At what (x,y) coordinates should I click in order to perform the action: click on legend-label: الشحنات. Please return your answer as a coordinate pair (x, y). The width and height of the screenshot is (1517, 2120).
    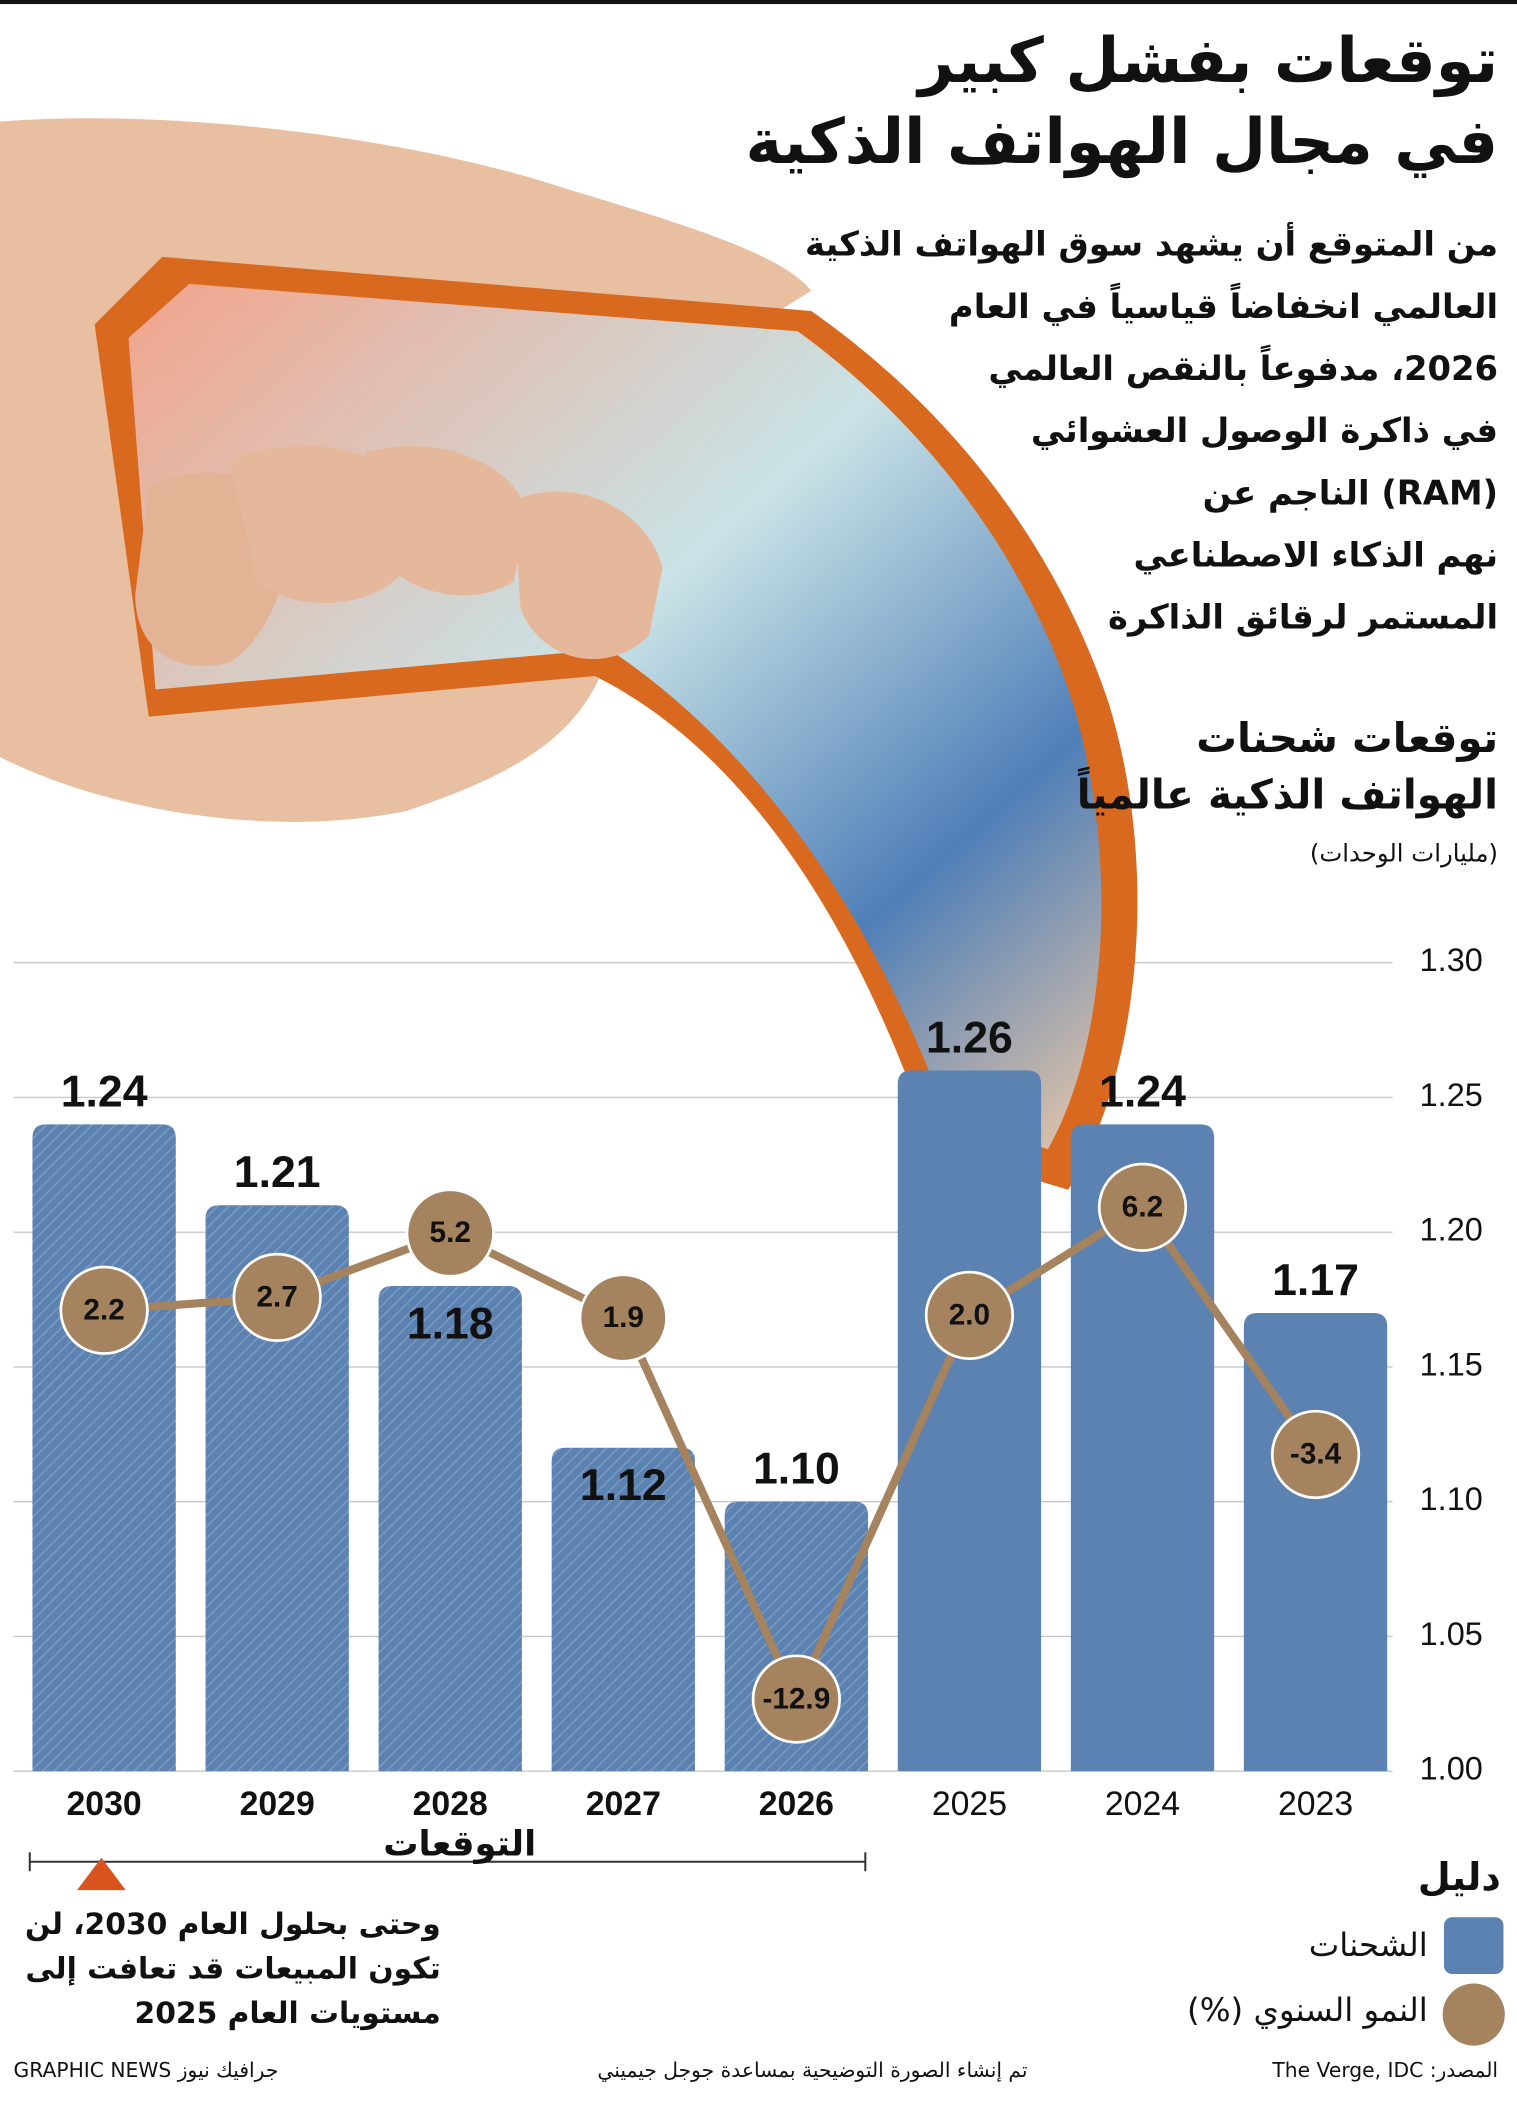
    Looking at the image, I should click on (1368, 1945).